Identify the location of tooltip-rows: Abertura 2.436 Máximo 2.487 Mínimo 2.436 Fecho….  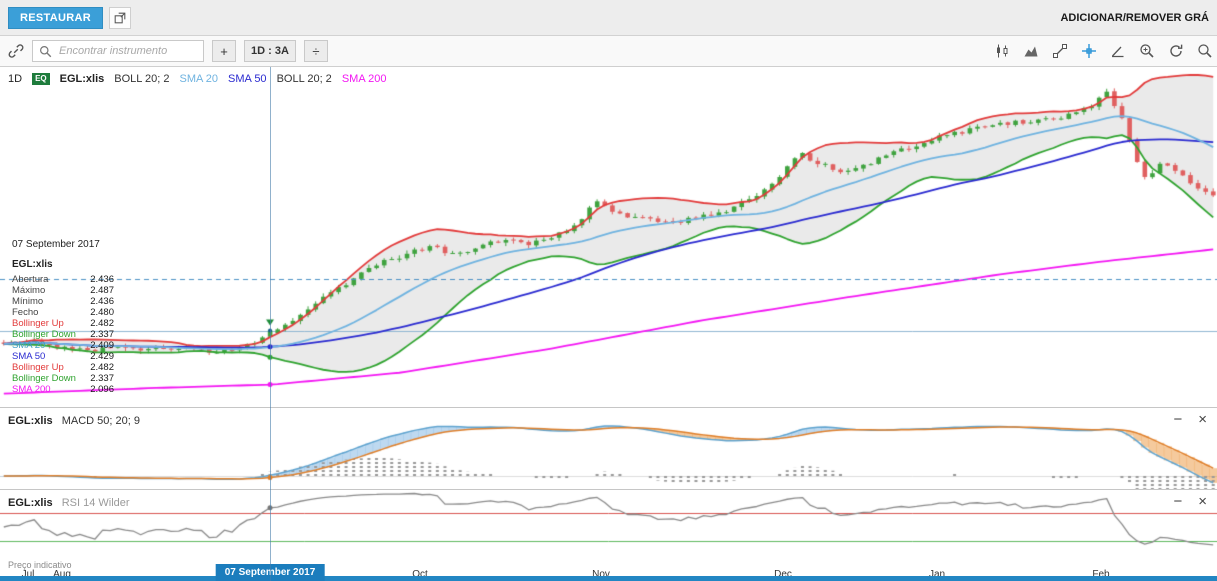
(63, 334).